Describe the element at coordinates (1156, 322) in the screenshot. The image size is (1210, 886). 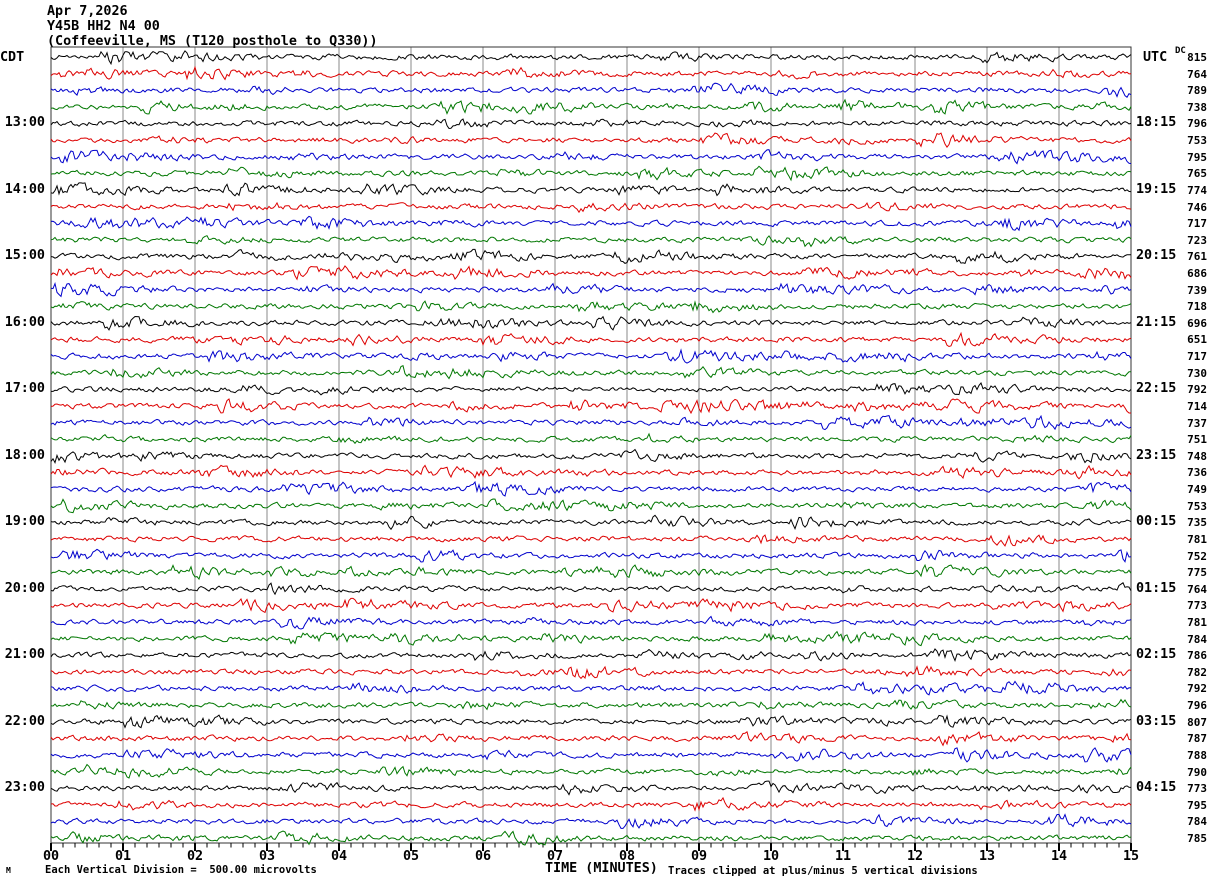
I see `utc-time-label: 21:15` at that location.